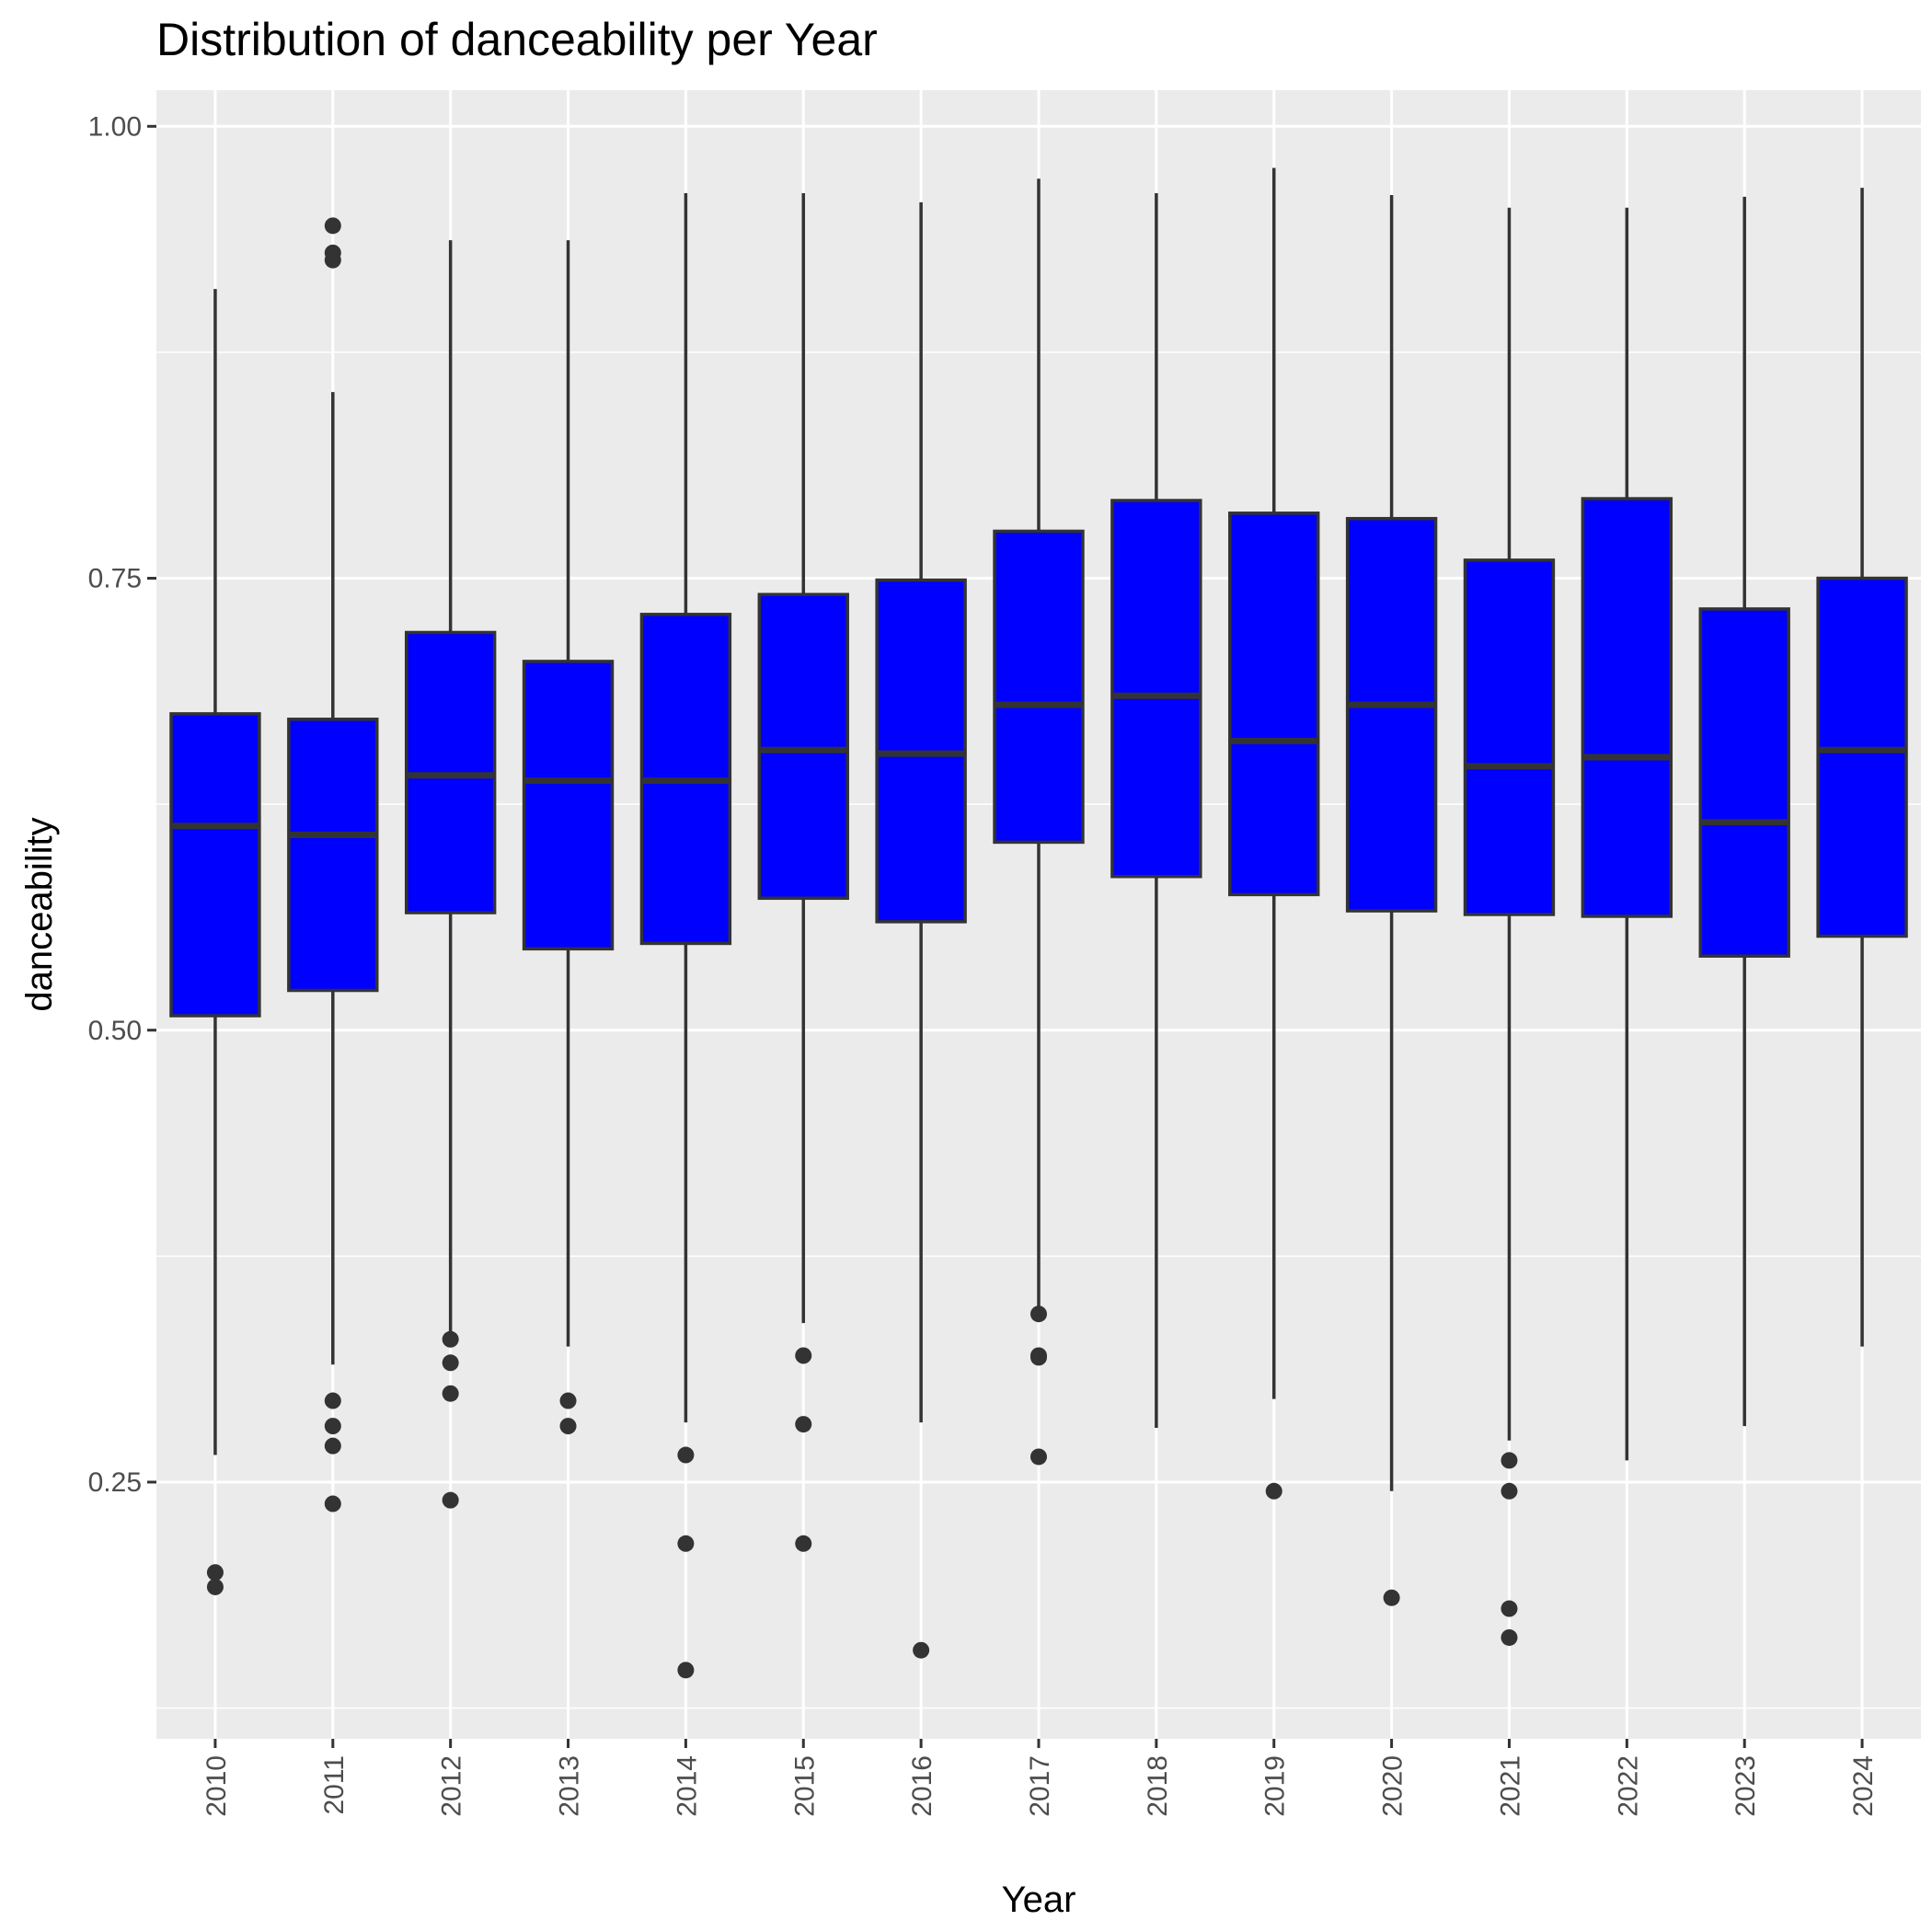  What do you see at coordinates (685, 936) in the screenshot?
I see `box-2014` at bounding box center [685, 936].